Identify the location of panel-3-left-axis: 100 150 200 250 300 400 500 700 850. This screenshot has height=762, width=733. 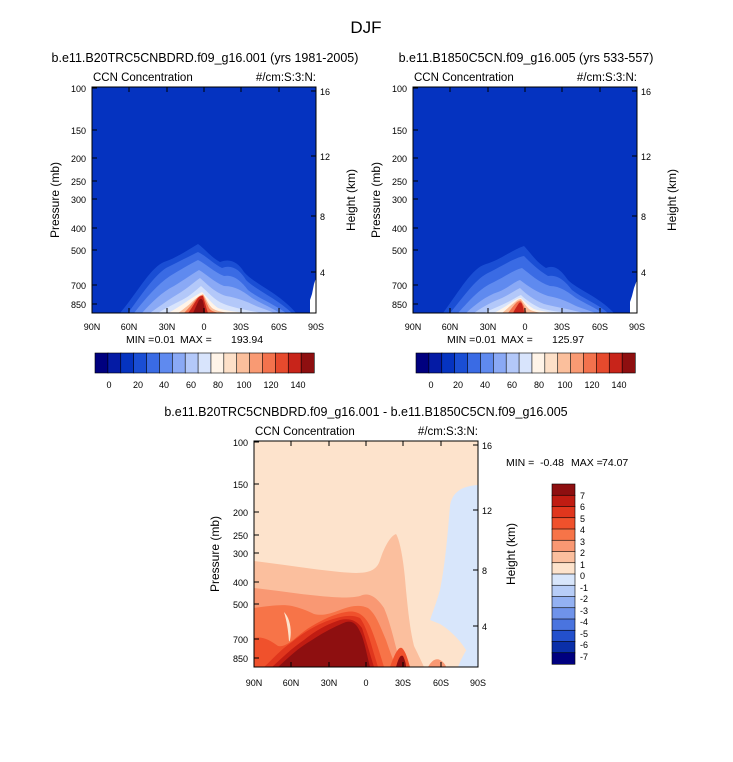
(246, 551).